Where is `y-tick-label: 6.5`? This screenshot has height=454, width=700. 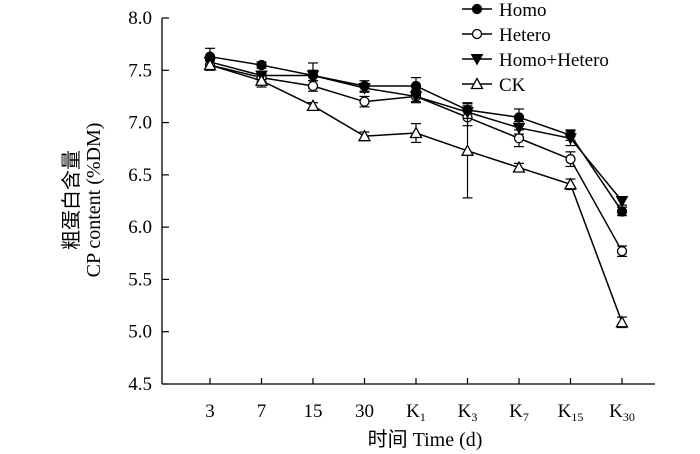
y-tick-label: 6.5 is located at coordinates (140, 175).